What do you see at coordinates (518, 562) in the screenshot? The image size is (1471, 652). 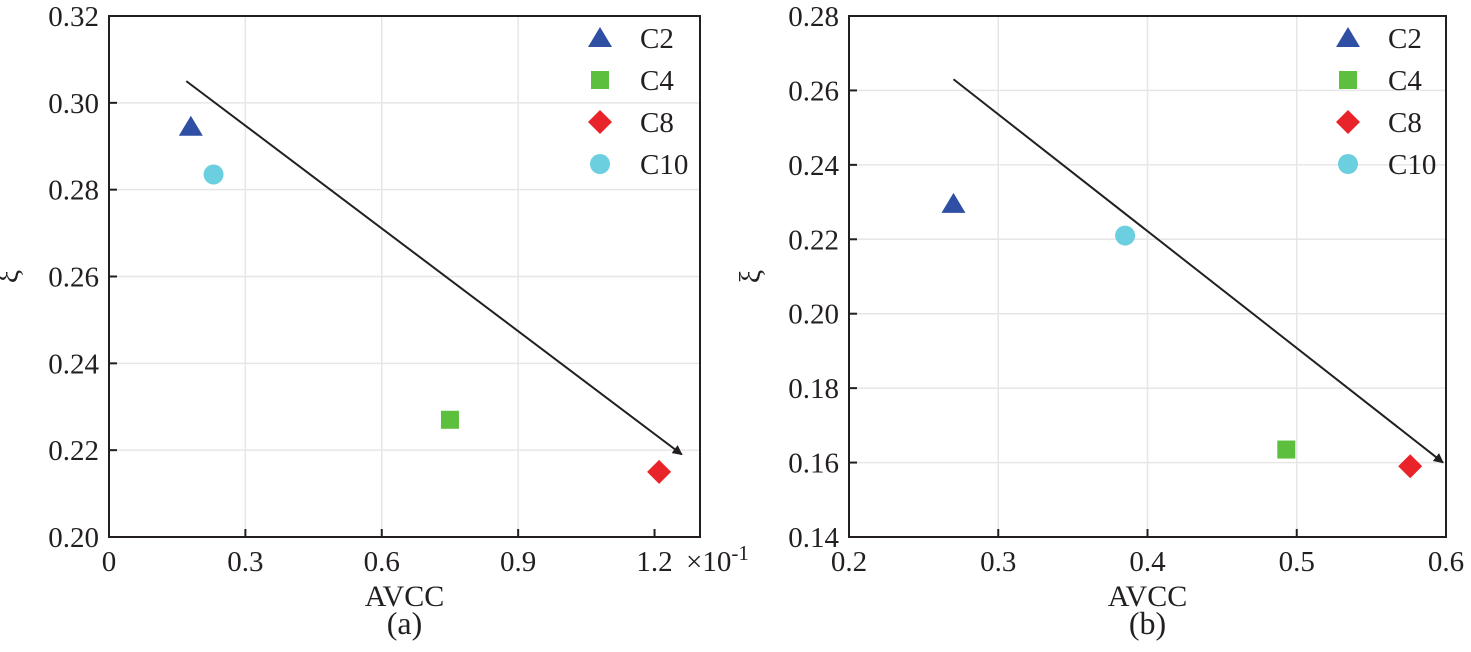 I see `x-tick-label: 0.9` at bounding box center [518, 562].